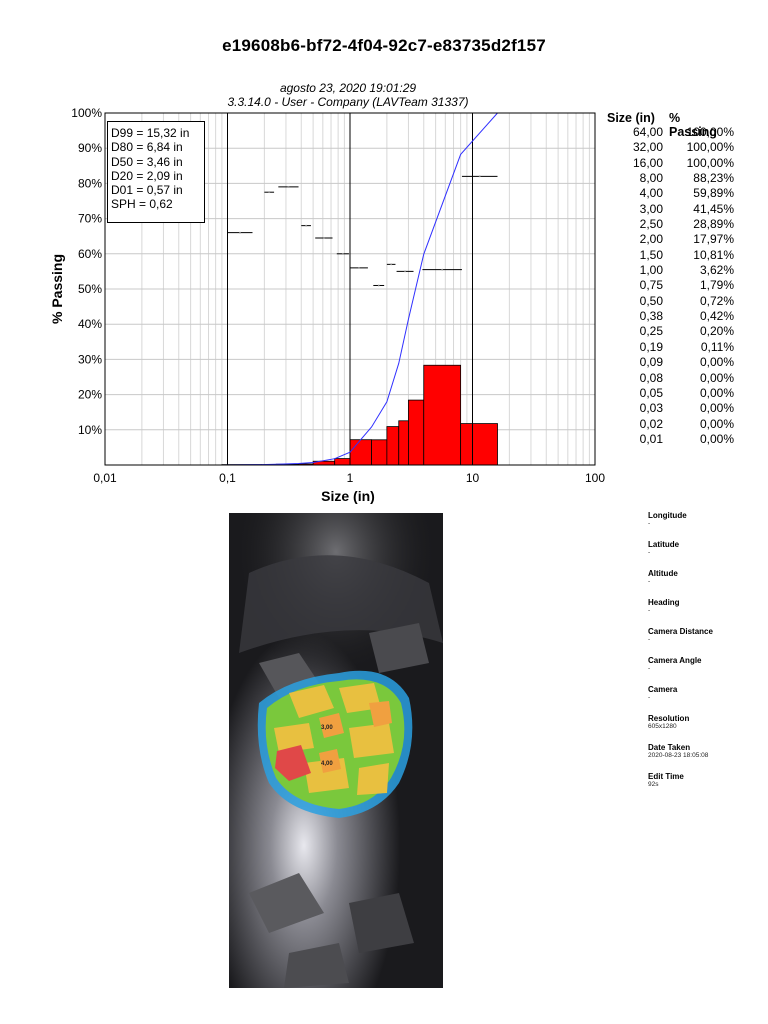 Image resolution: width=768 pixels, height=1024 pixels. Describe the element at coordinates (716, 331) in the screenshot. I see `row-passing: 0,20%` at that location.